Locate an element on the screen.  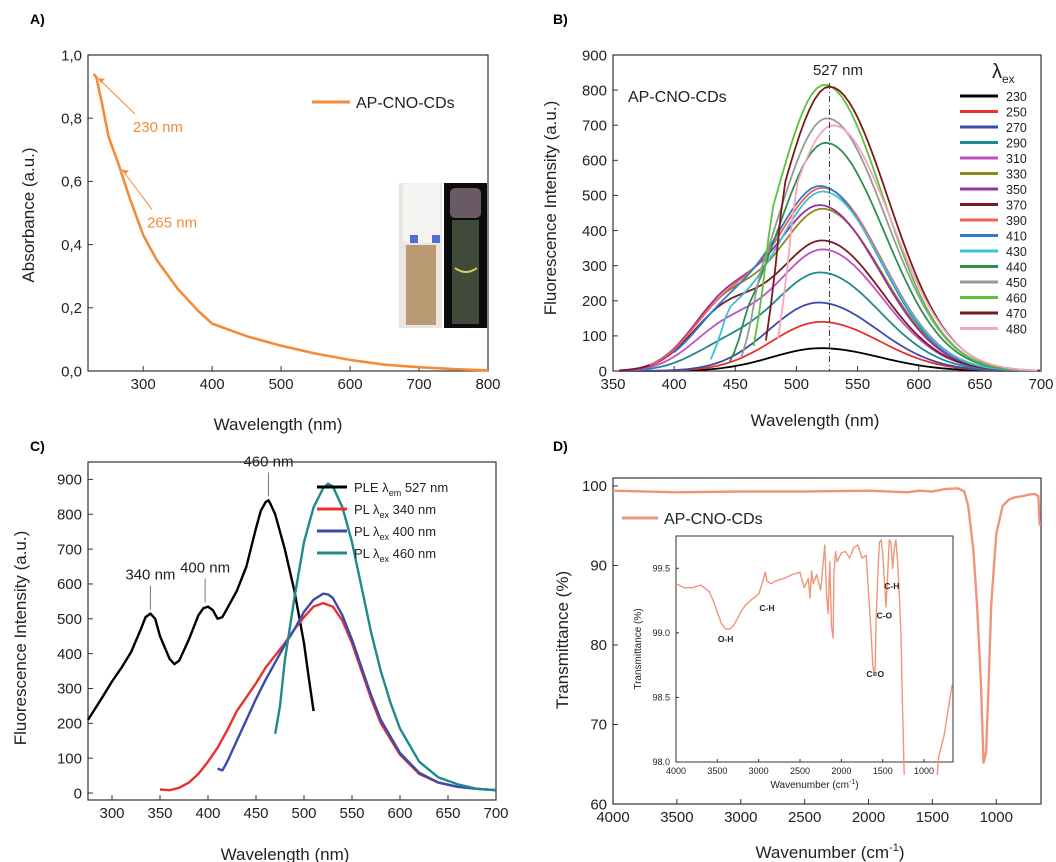
legend-label: 350 is located at coordinates (1016, 190).